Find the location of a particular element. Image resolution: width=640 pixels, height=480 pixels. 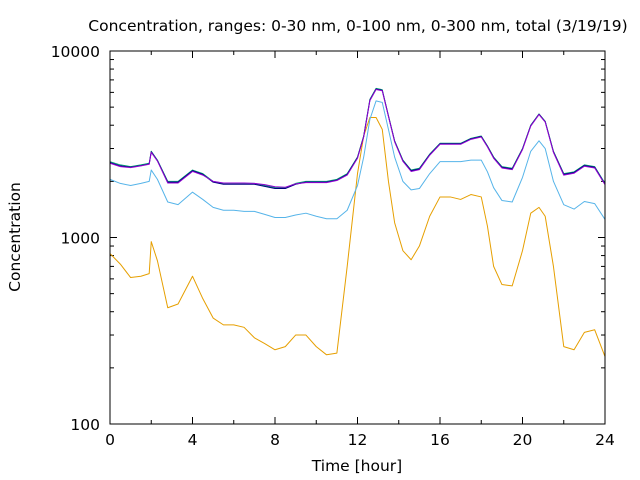

x-tick-label: 20 is located at coordinates (523, 440).